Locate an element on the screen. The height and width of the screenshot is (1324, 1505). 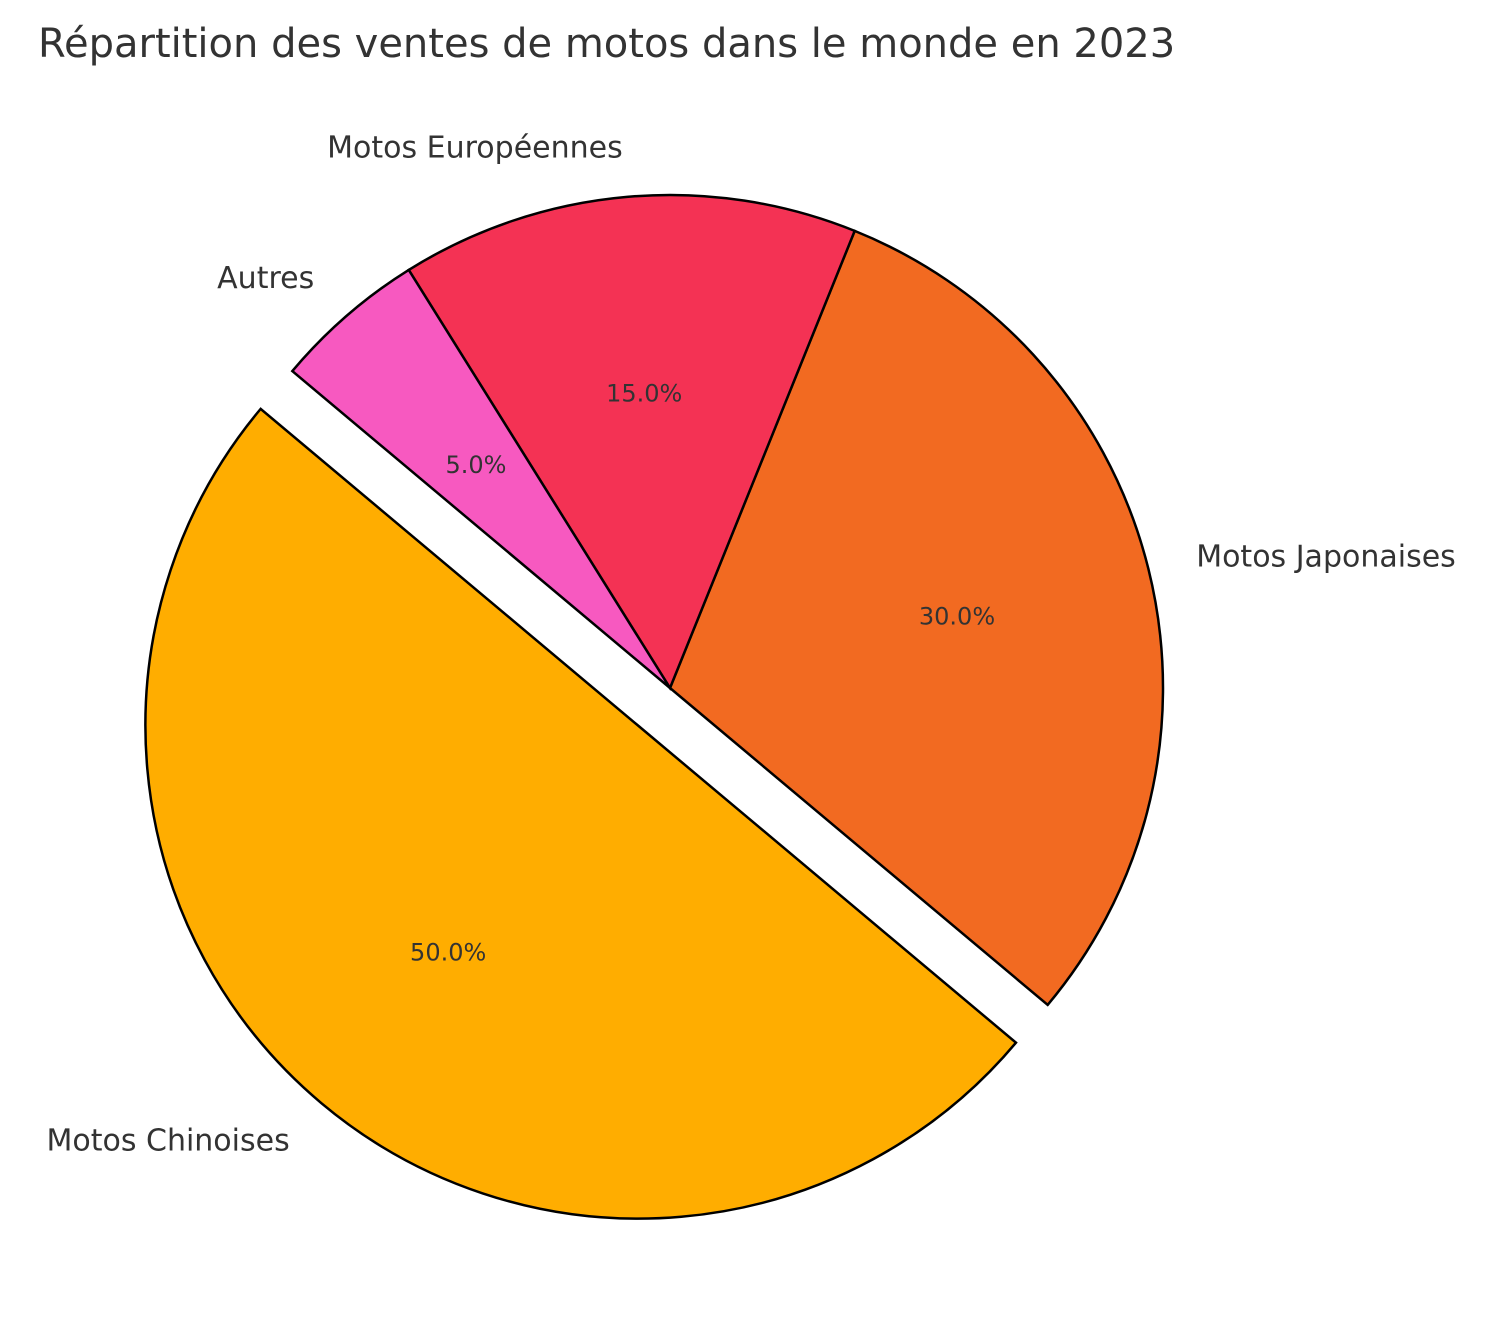
slice-label-motos-japonaises: Motos Japonaises is located at coordinates (1326, 556).